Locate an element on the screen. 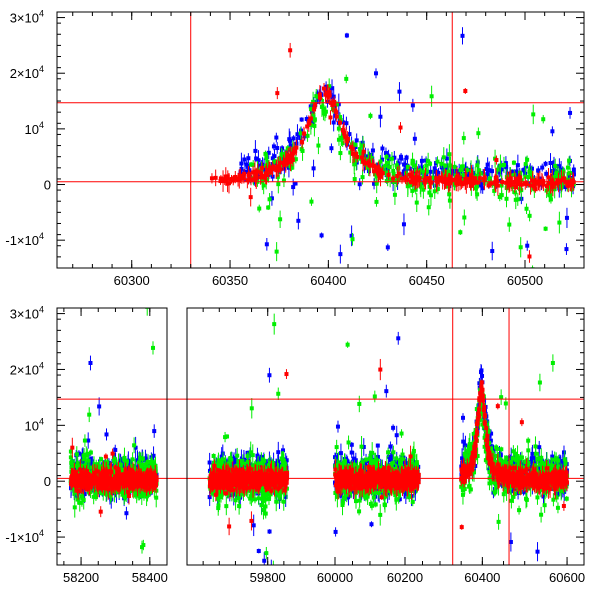 The width and height of the screenshot is (600, 600). y-tick-label: -1×10⁴ is located at coordinates (24, 239).